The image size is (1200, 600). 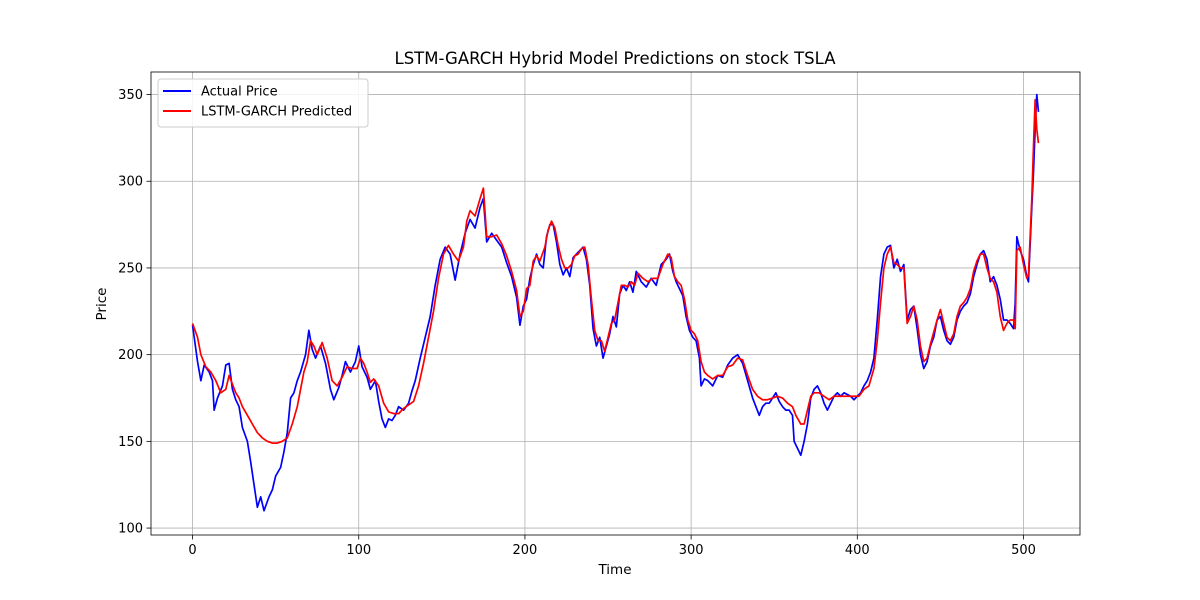 What do you see at coordinates (130, 529) in the screenshot?
I see `y-tick-label: 100` at bounding box center [130, 529].